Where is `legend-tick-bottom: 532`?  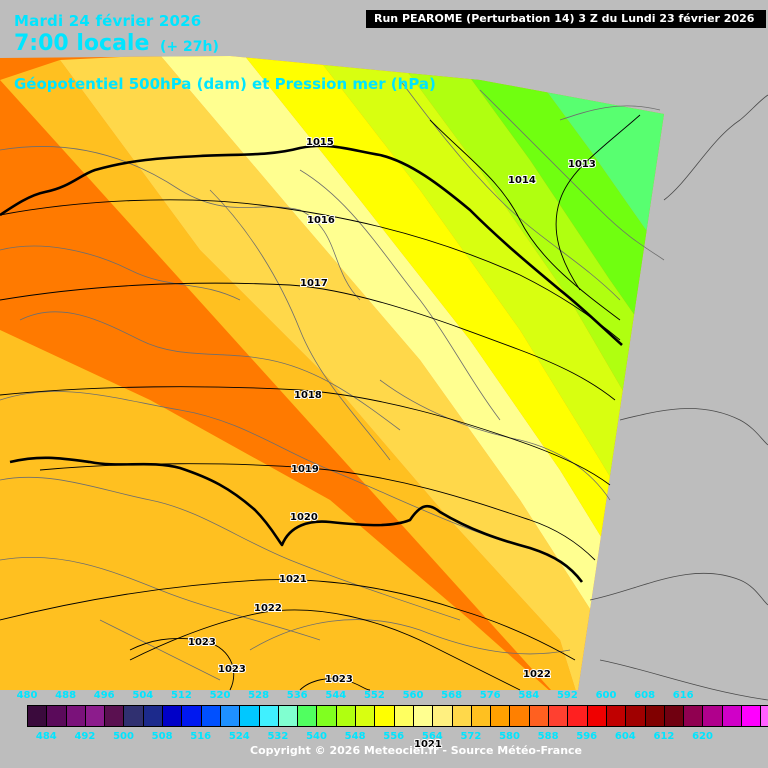 legend-tick-bottom: 532 is located at coordinates (278, 736).